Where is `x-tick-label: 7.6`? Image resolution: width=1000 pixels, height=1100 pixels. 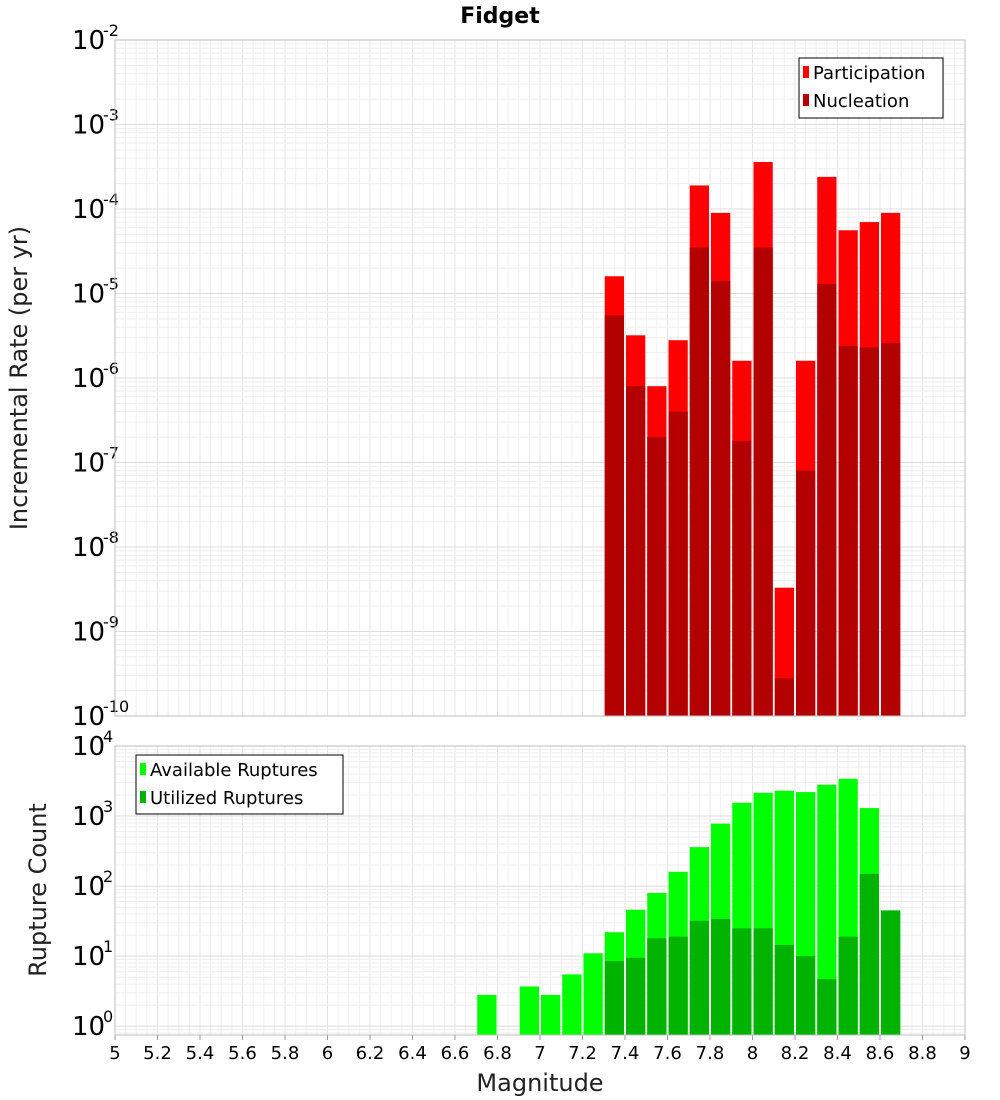 x-tick-label: 7.6 is located at coordinates (667, 1053).